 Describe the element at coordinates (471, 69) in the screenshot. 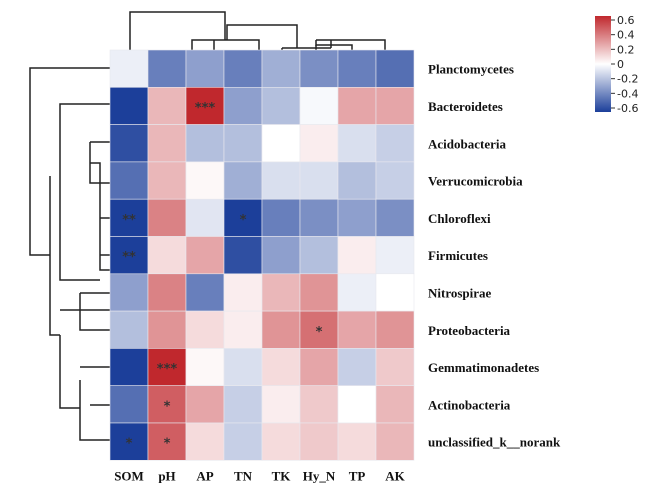

I see `row-label: Planctomycetes` at that location.